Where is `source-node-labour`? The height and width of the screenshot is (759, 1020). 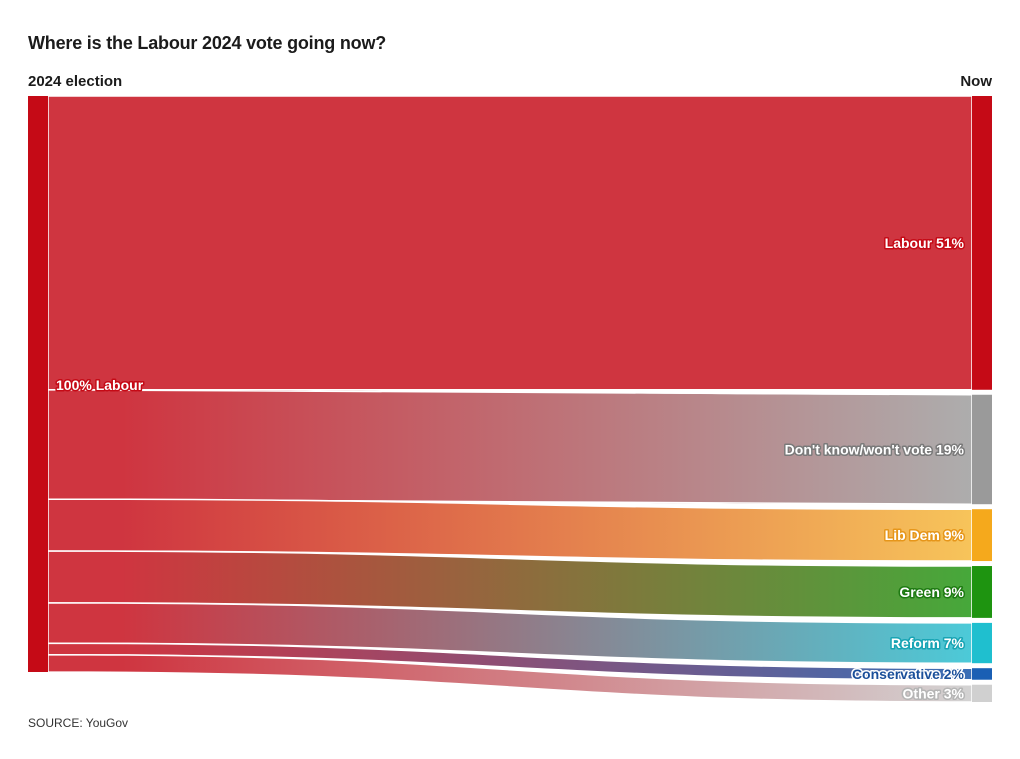 source-node-labour is located at coordinates (38, 384).